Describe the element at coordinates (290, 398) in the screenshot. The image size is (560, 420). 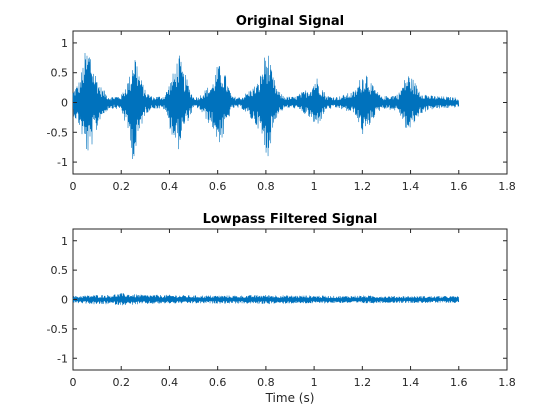
I see `x-axis-label: Time (s)` at that location.